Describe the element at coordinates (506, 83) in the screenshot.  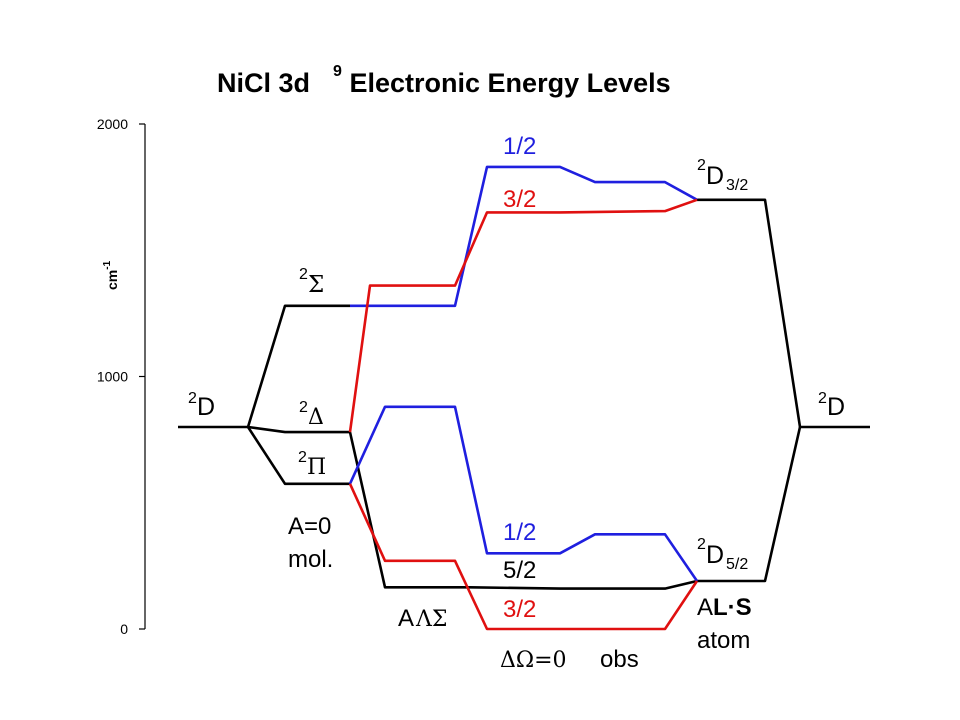
I see `title-suffix: Electronic Energy Levels` at that location.